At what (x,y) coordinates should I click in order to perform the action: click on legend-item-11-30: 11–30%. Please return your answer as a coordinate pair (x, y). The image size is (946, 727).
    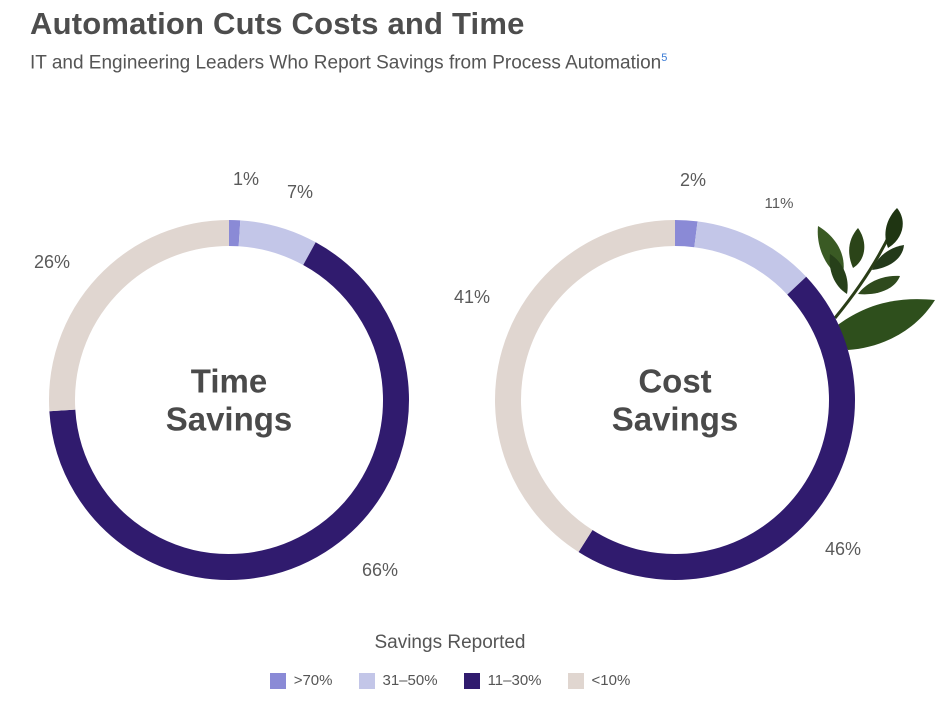
    Looking at the image, I should click on (502, 680).